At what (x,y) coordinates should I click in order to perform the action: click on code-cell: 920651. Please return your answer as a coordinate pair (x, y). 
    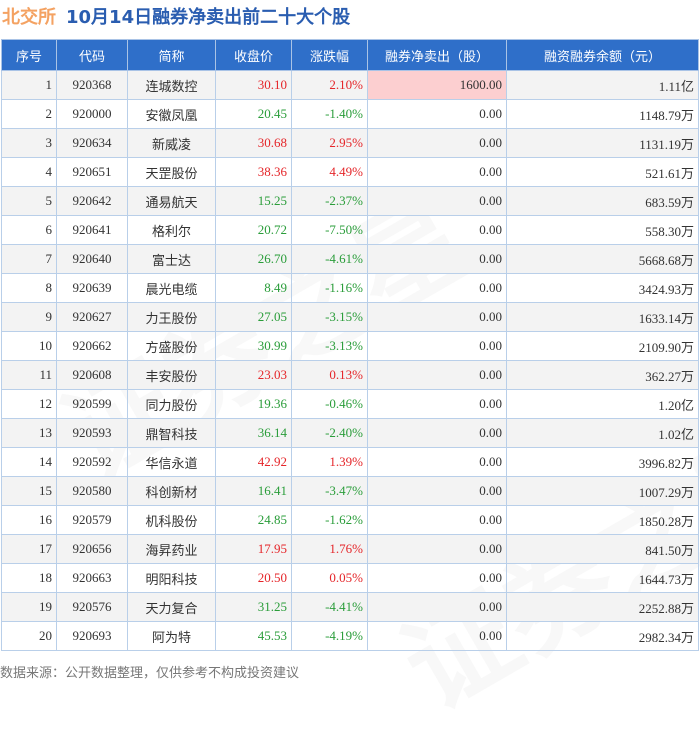
    Looking at the image, I should click on (92, 172).